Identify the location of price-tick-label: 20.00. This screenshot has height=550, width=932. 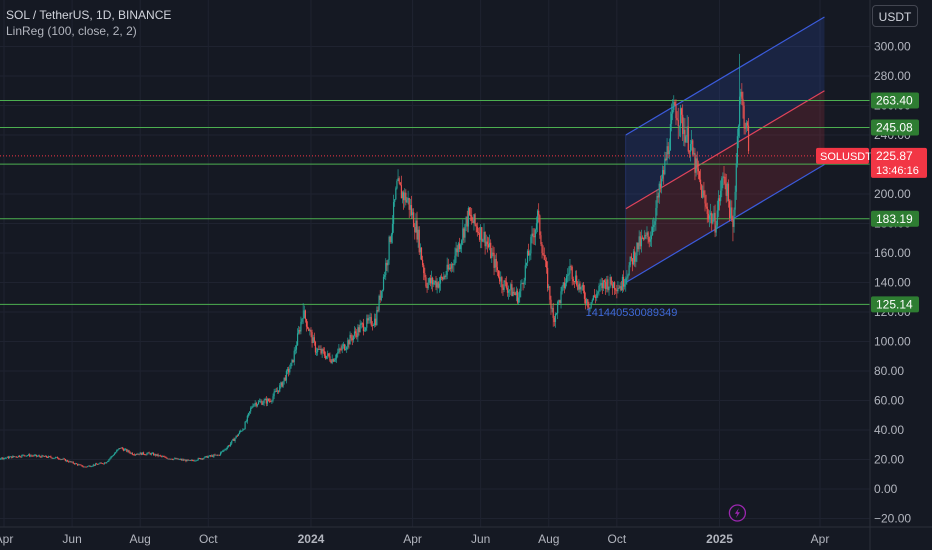
(889, 460).